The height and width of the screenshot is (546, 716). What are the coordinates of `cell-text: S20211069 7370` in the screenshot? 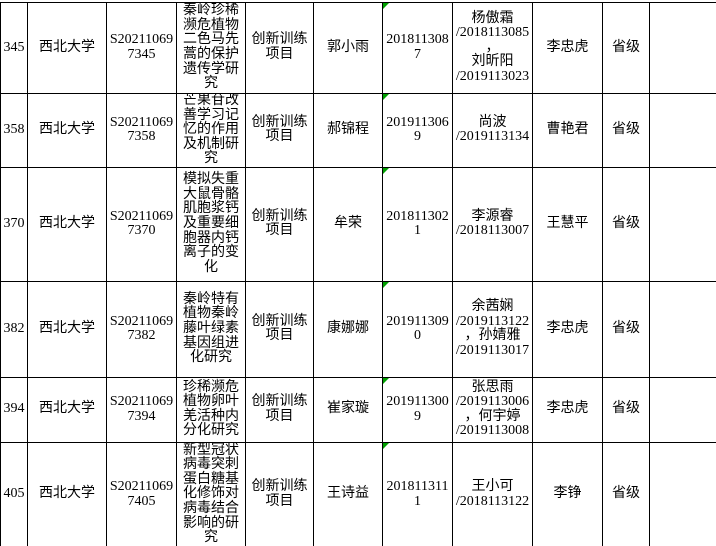 It's located at (141, 223).